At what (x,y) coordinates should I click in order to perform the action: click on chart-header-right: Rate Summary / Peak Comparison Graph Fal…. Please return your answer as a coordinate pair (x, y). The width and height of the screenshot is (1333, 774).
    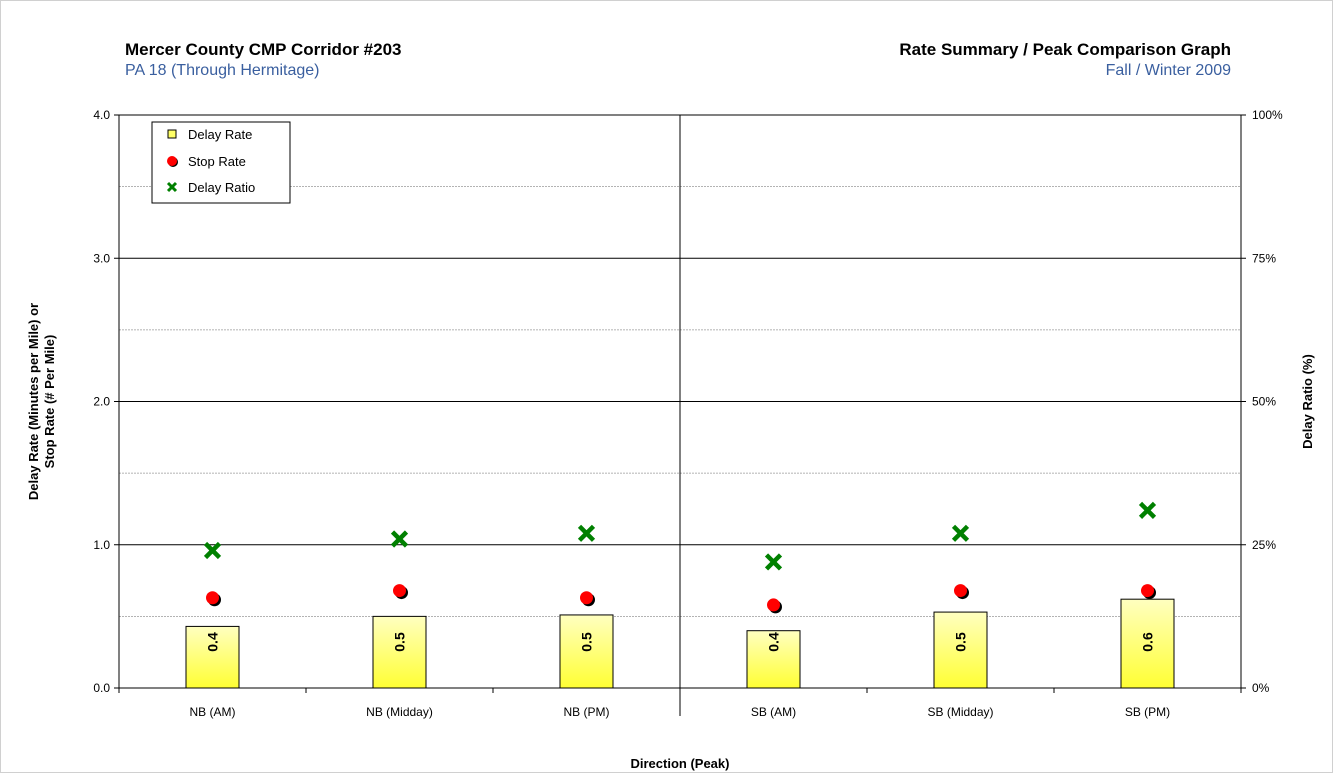
    Looking at the image, I should click on (1065, 60).